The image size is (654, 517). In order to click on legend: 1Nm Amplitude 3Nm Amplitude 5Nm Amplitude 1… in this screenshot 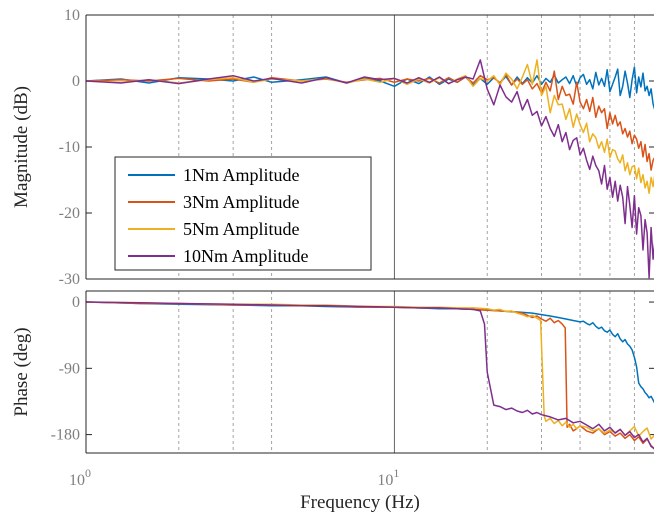, I will do `click(243, 213)`.